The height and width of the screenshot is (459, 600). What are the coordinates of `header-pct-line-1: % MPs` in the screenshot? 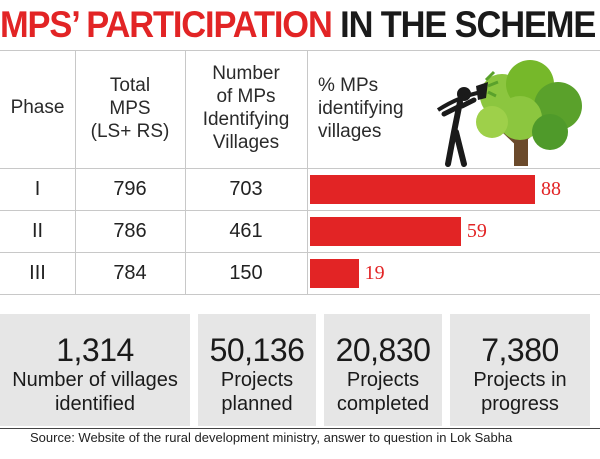 It's located at (348, 85).